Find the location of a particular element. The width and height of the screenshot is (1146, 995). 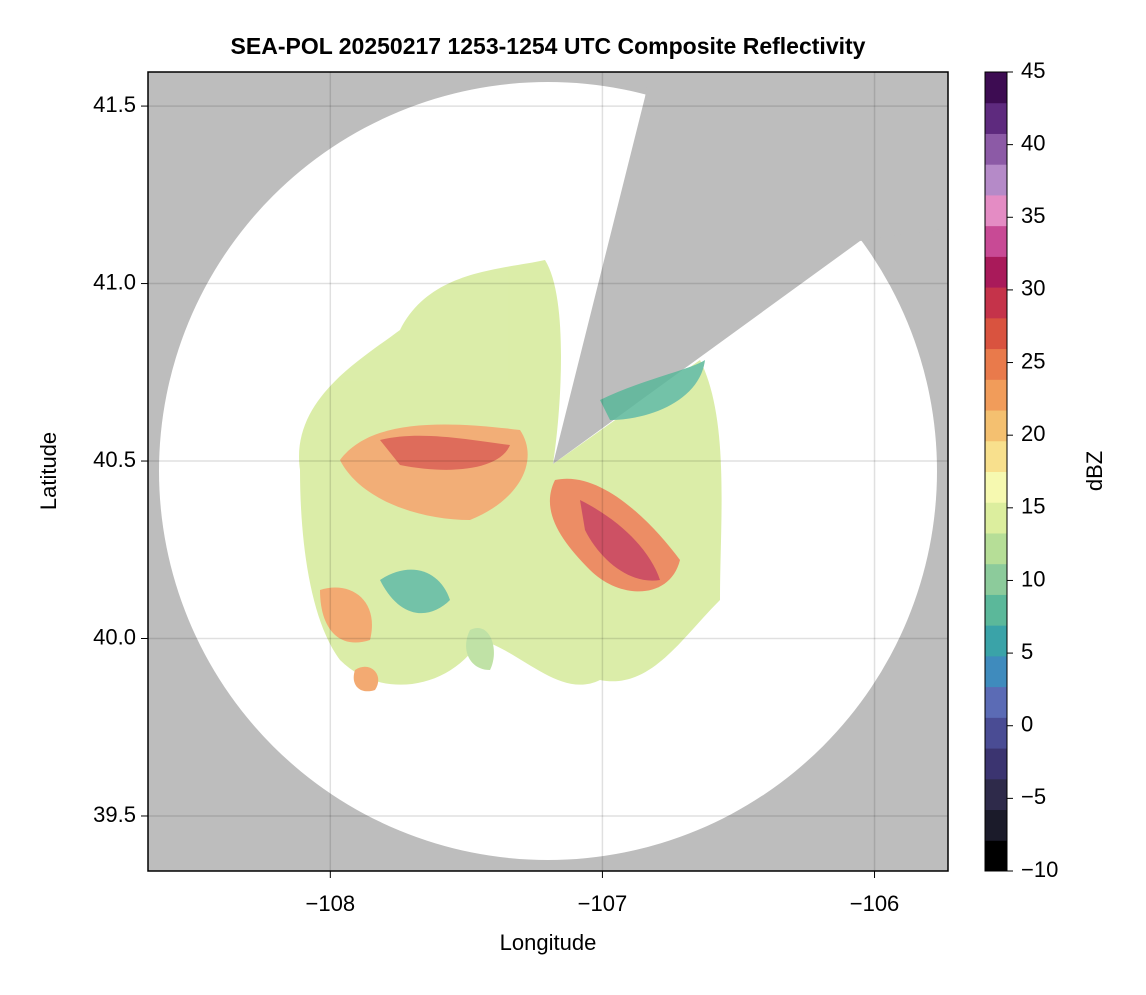

colorbar-tick-label: 35 is located at coordinates (1033, 215).